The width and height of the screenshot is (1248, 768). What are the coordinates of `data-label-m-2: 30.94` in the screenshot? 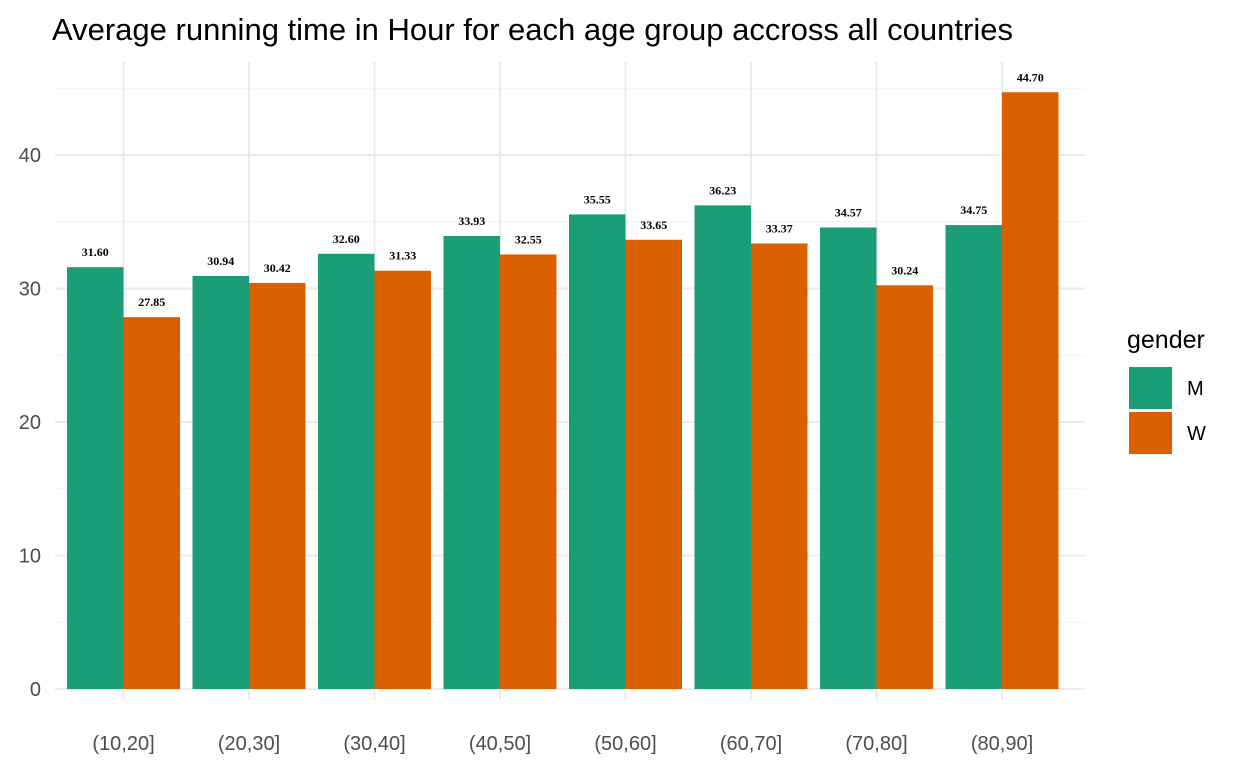 It's located at (220, 261).